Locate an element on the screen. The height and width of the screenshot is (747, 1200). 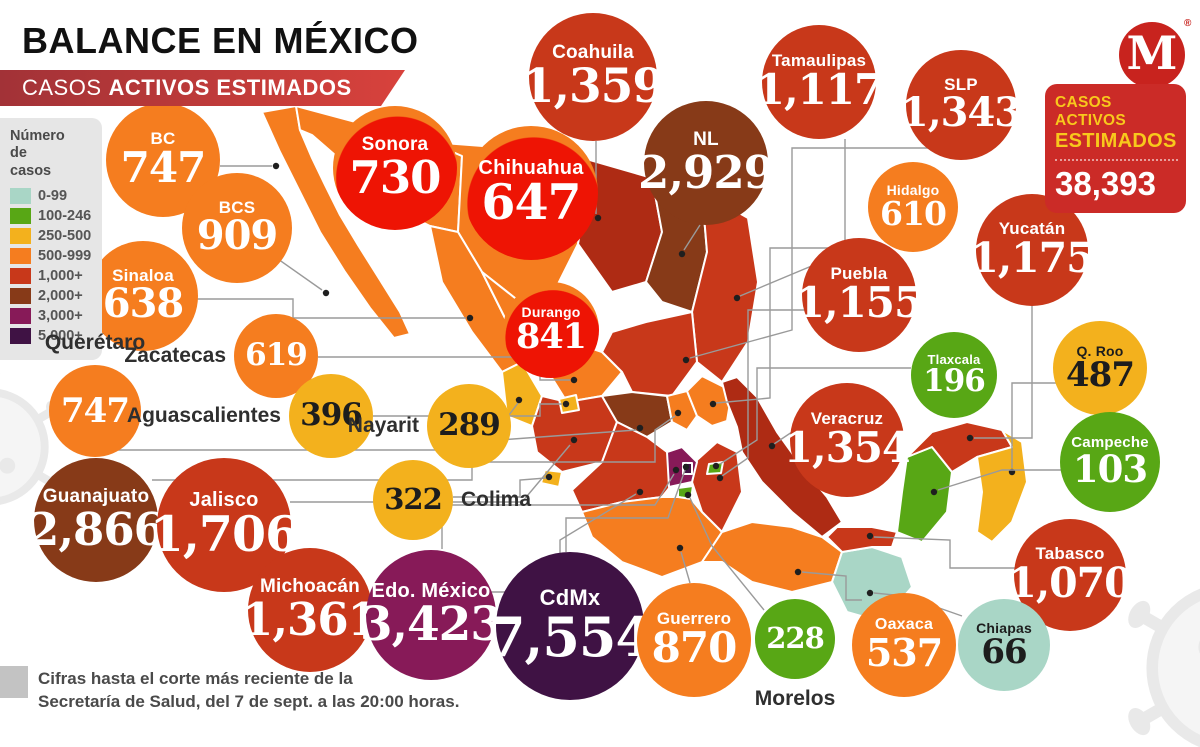
bubble-label-cdmx: CdMx is located at coordinates (570, 598).